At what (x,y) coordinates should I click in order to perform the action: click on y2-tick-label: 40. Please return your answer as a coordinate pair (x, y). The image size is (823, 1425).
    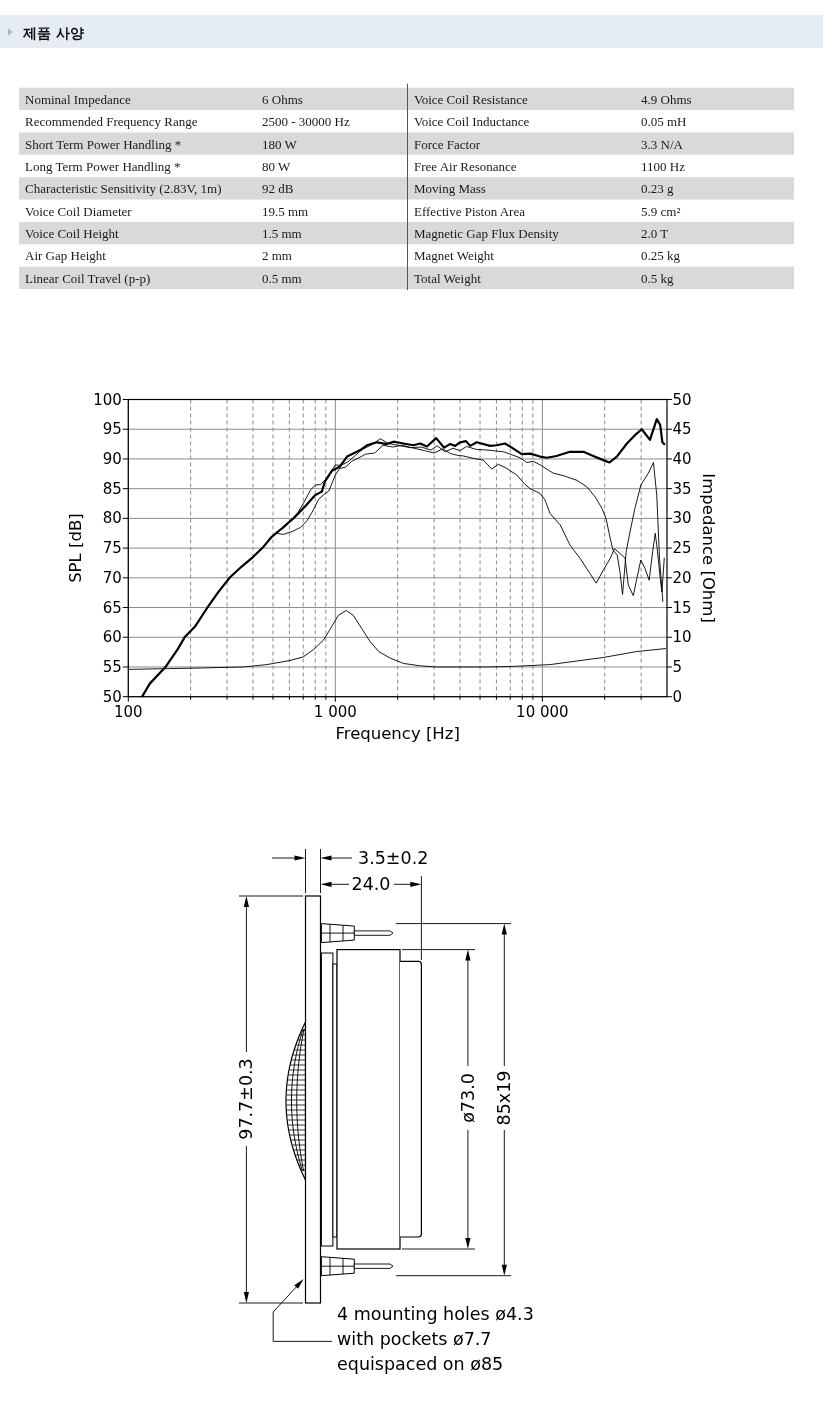
    Looking at the image, I should click on (682, 458).